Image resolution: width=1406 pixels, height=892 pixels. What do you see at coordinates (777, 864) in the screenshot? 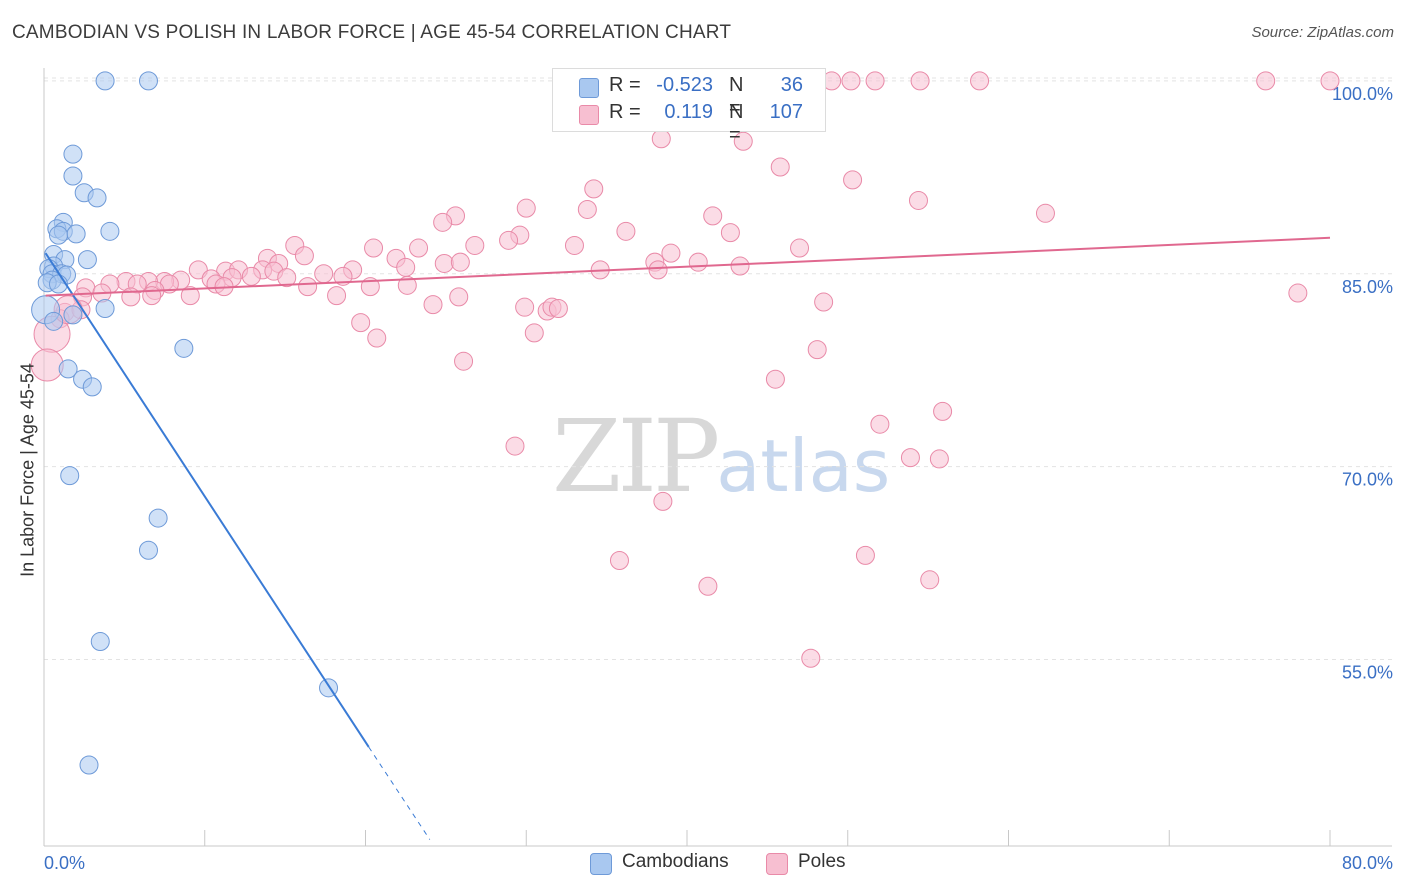
I see `series-swatch-poles` at bounding box center [777, 864].